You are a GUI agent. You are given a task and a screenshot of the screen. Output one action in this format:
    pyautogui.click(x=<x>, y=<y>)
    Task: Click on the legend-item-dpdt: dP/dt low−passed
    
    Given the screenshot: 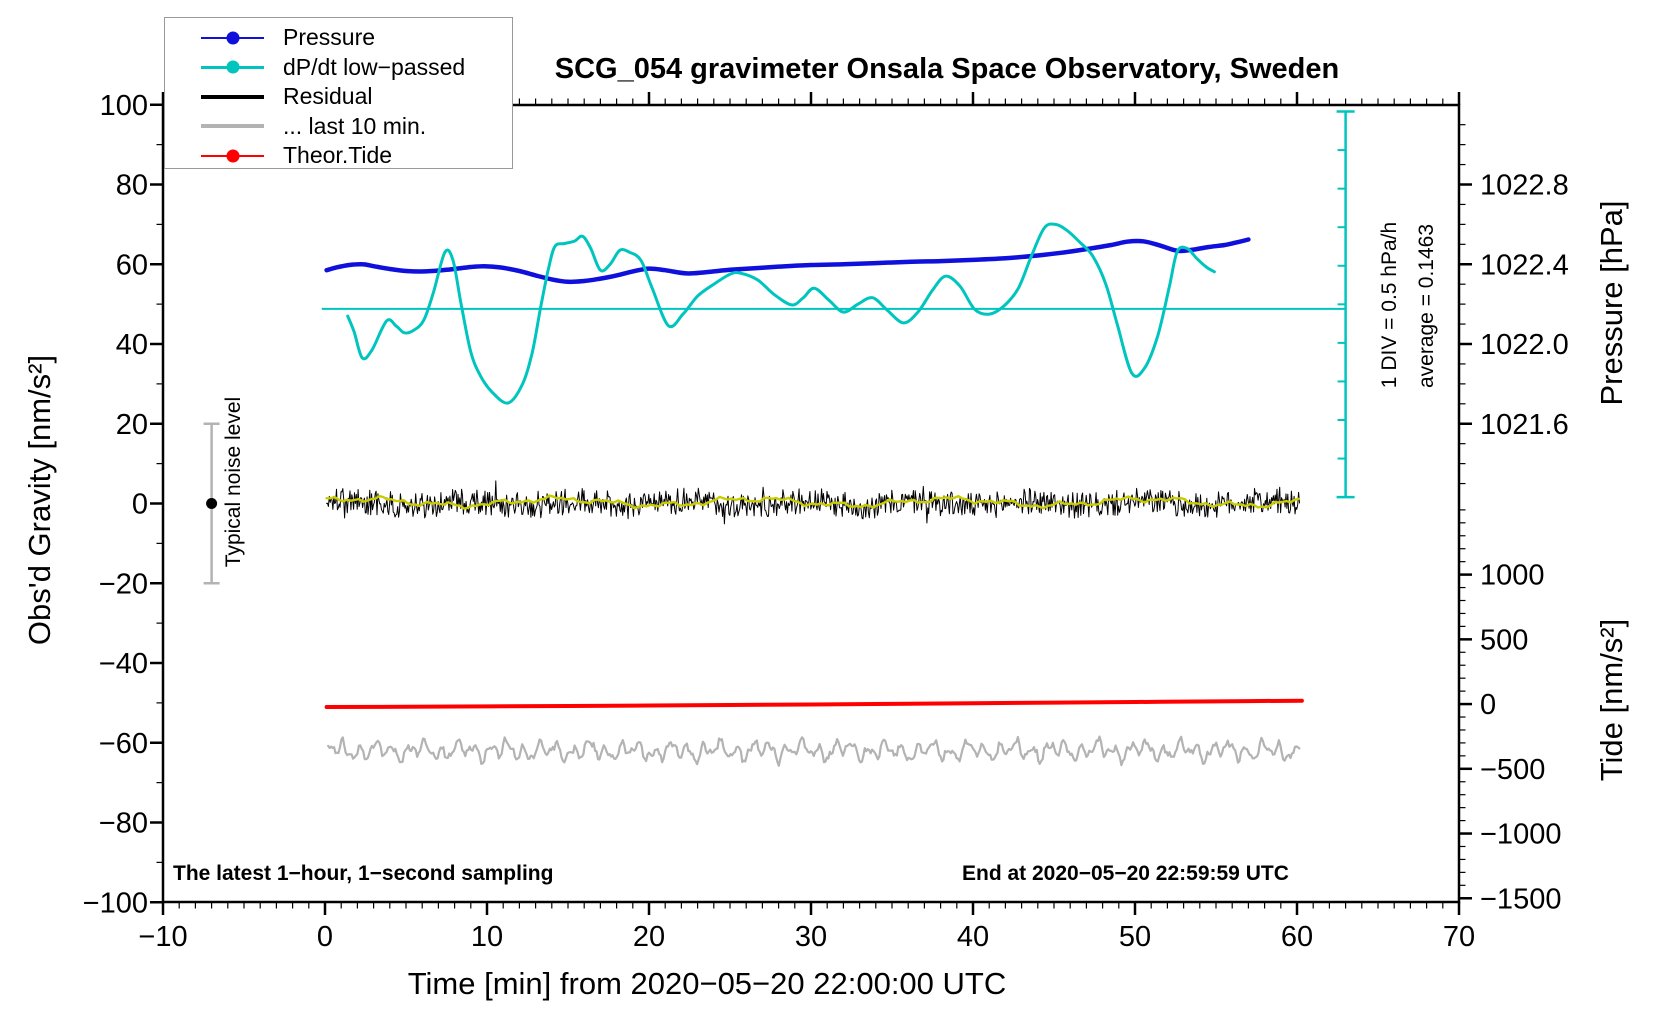 What is the action you would take?
    pyautogui.click(x=356, y=68)
    